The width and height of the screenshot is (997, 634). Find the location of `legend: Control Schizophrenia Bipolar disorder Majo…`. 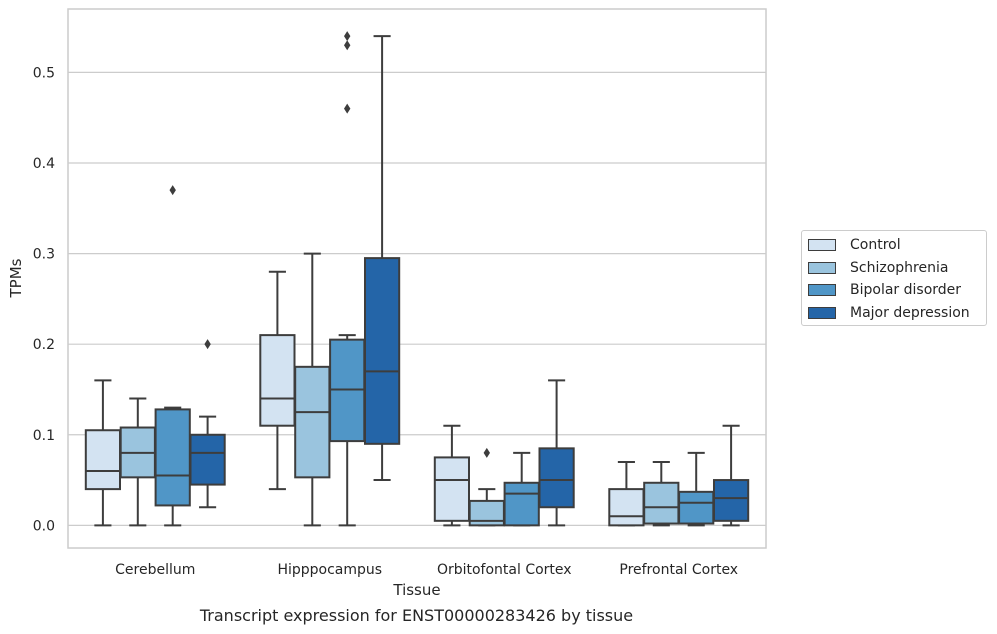

legend: Control Schizophrenia Bipolar disorder Majo… is located at coordinates (894, 278).